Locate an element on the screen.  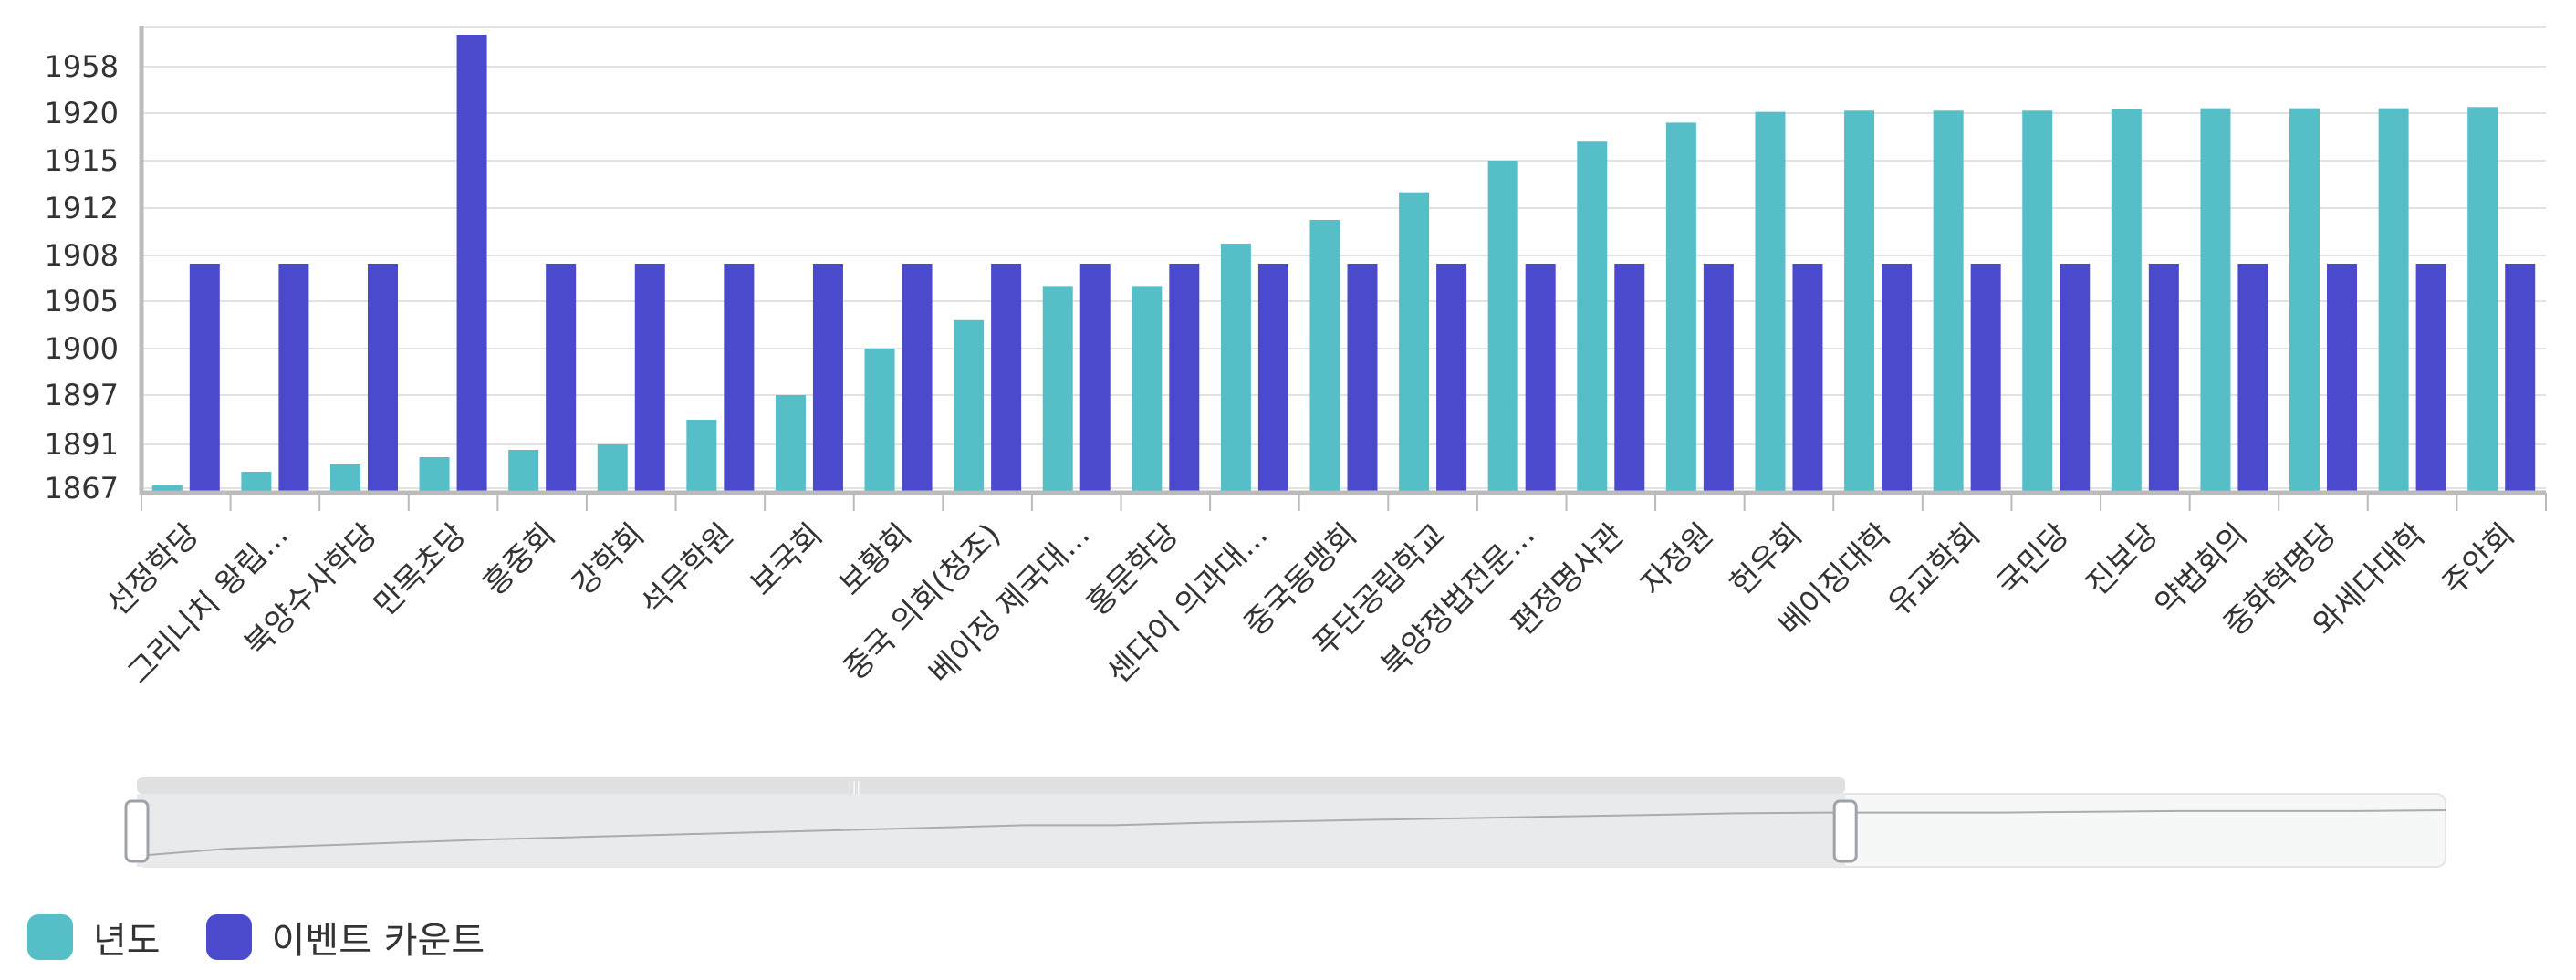
x-category-label: 국민당 is located at coordinates (2033, 560).